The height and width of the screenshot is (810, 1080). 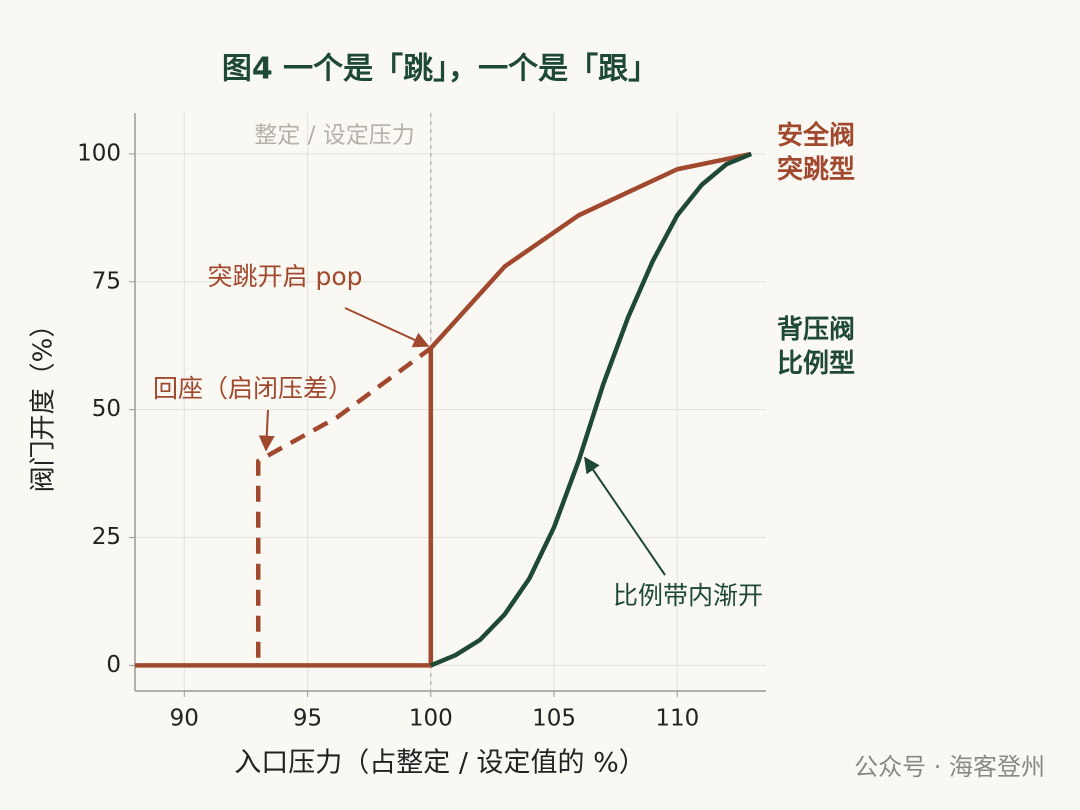 What do you see at coordinates (344, 502) in the screenshot?
I see `series-line` at bounding box center [344, 502].